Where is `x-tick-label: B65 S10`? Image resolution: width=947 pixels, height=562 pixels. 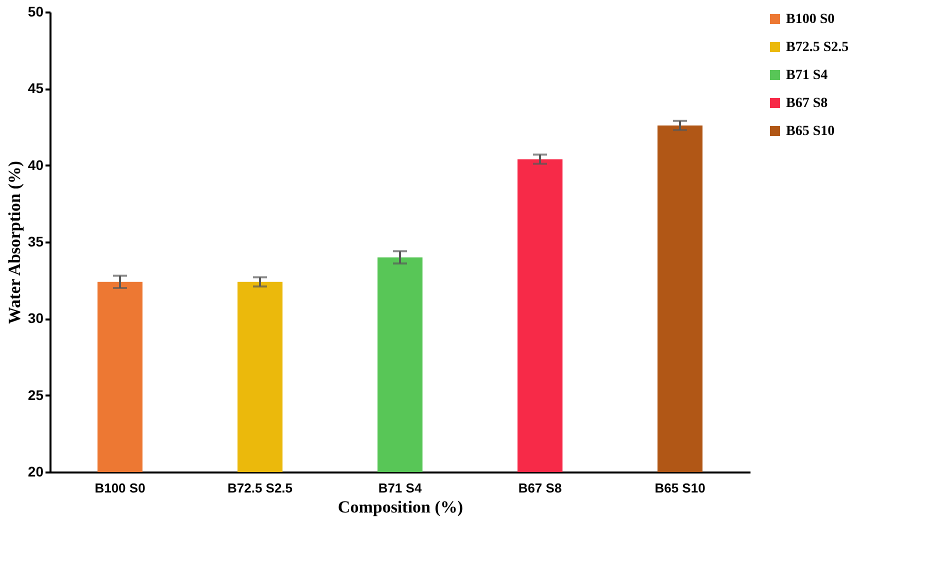 x-tick-label: B65 S10 is located at coordinates (680, 488).